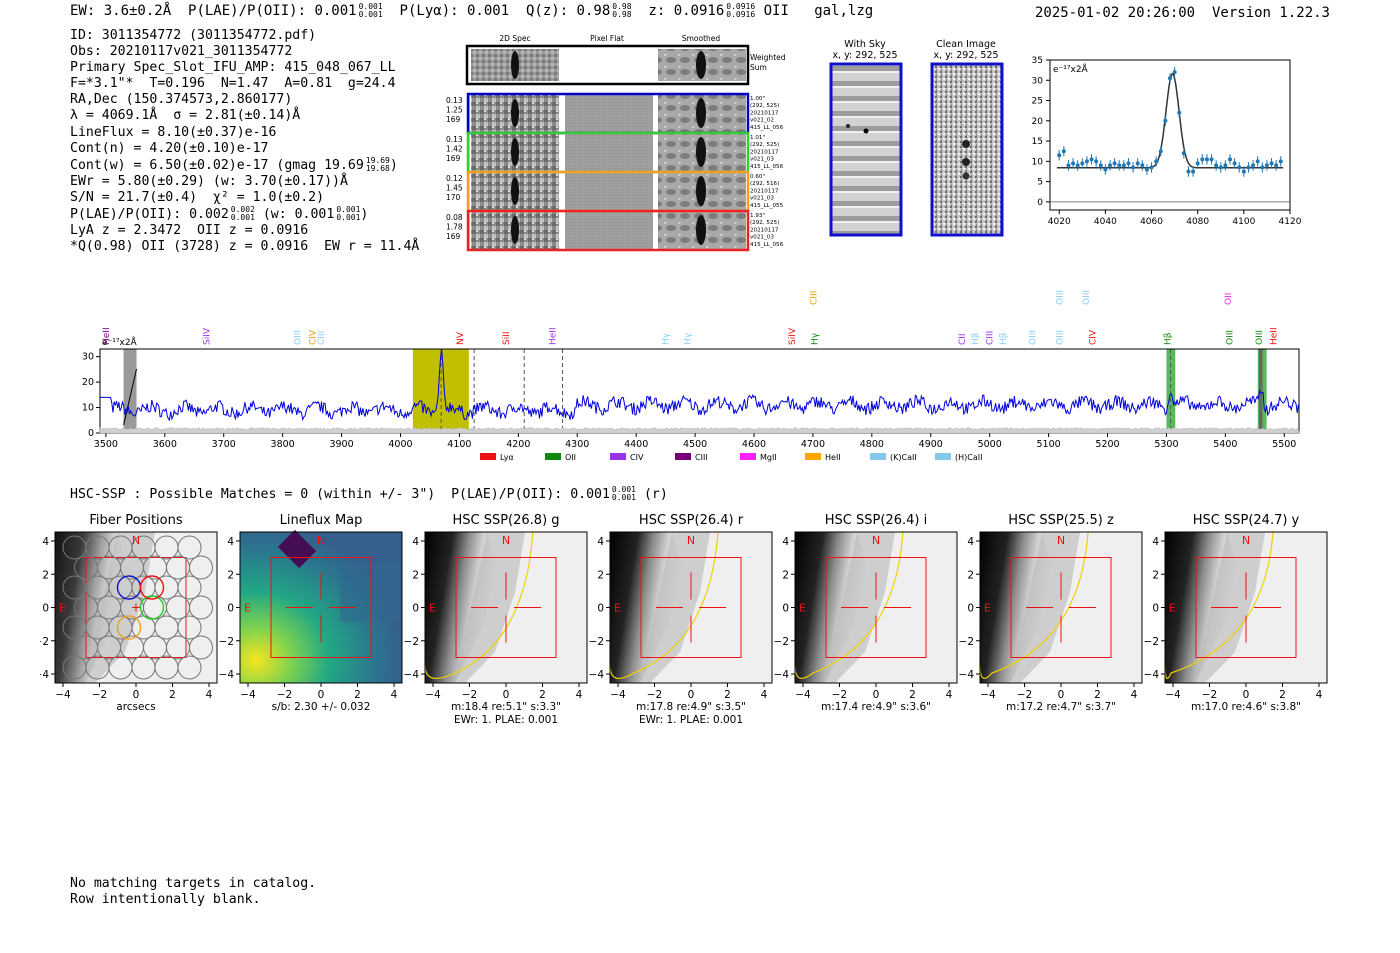  Describe the element at coordinates (1049, 444) in the screenshot. I see `spectrum-xtick-label: 5100` at that location.